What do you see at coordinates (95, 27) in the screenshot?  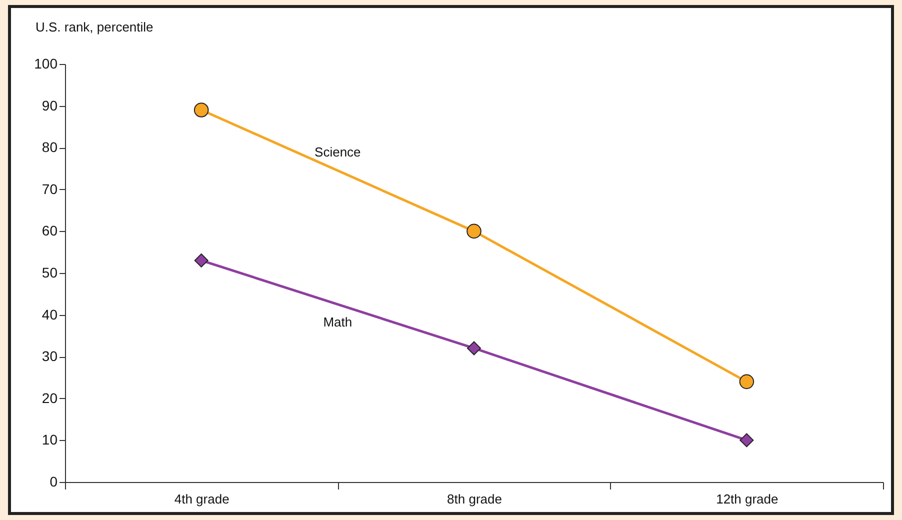 I see `y-axis-title: U.S. rank, percentile` at bounding box center [95, 27].